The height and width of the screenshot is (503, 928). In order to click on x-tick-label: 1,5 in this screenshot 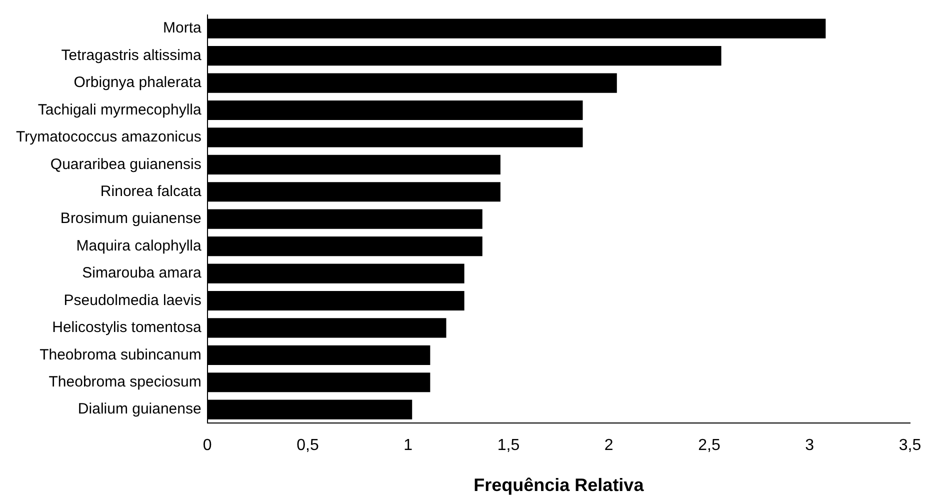, I will do `click(508, 445)`.